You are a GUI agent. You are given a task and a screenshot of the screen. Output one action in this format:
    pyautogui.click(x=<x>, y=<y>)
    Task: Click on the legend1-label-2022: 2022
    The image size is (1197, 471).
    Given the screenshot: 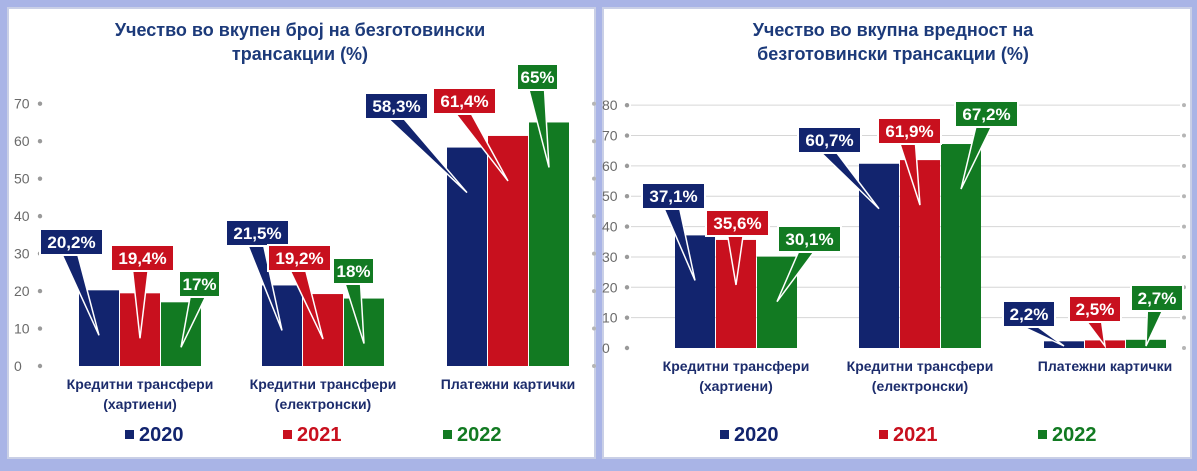 What is the action you would take?
    pyautogui.click(x=479, y=435)
    